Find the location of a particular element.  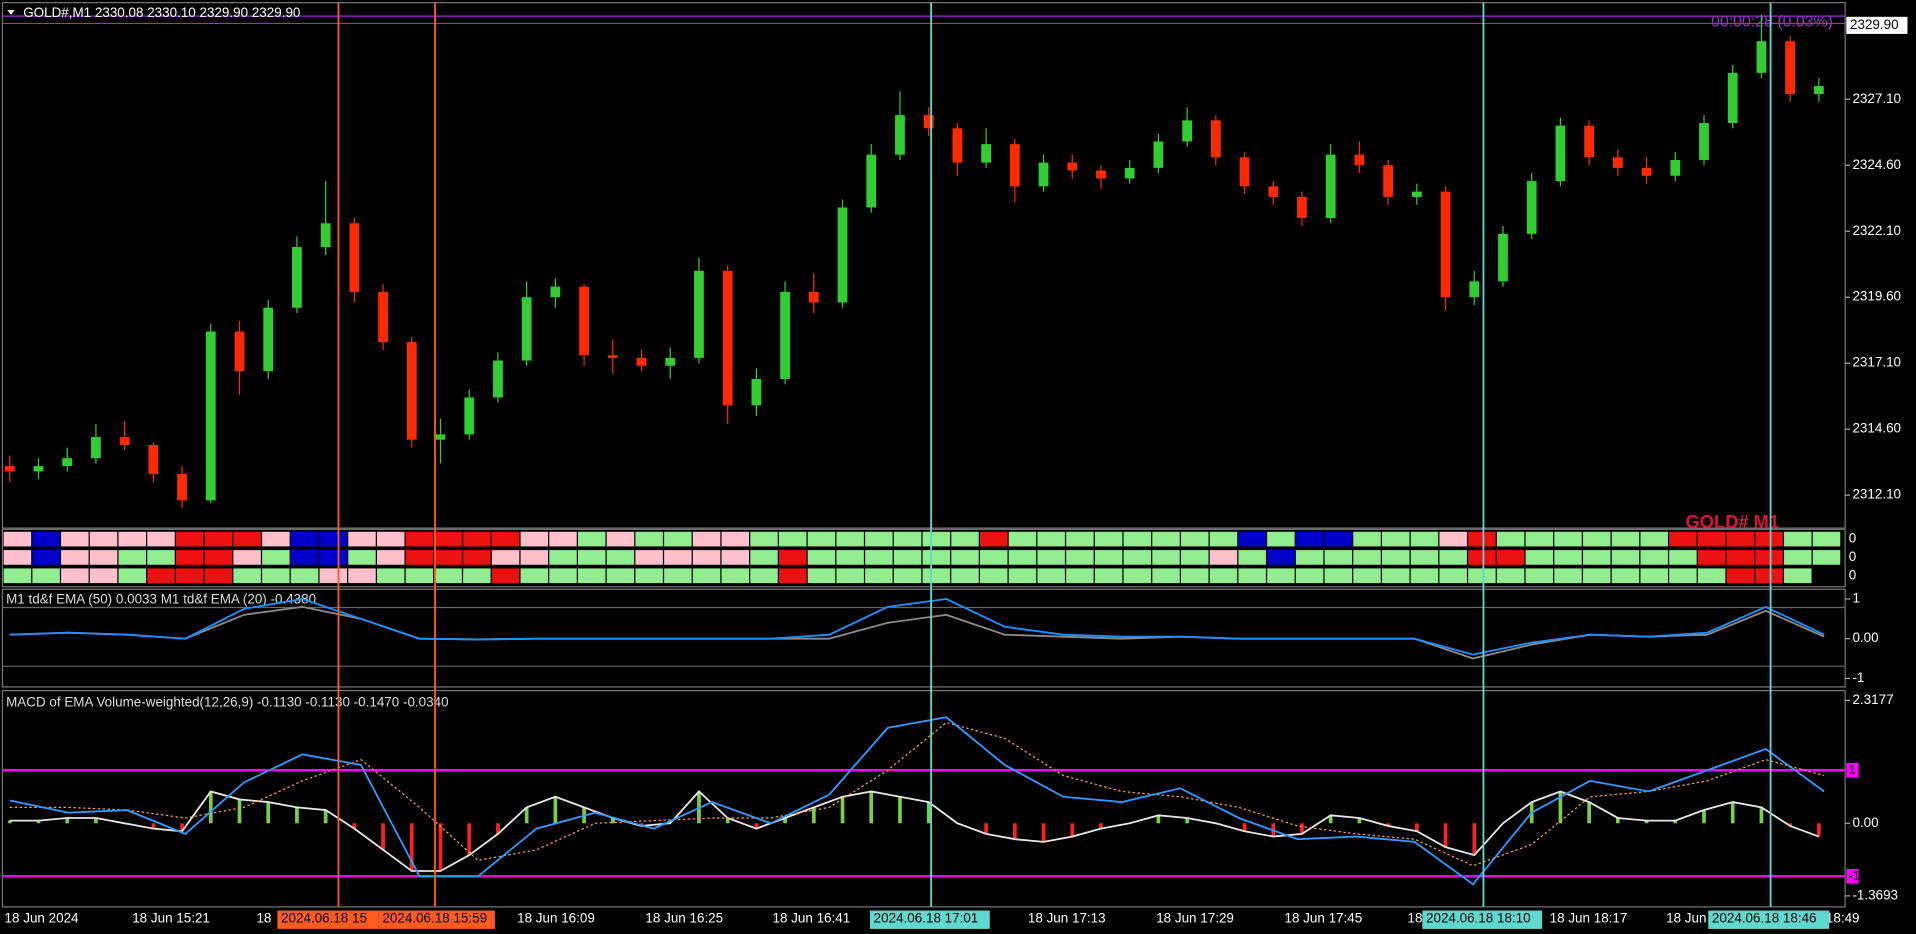

time-marker-label: 2024.06.18 15:59 is located at coordinates (434, 918).